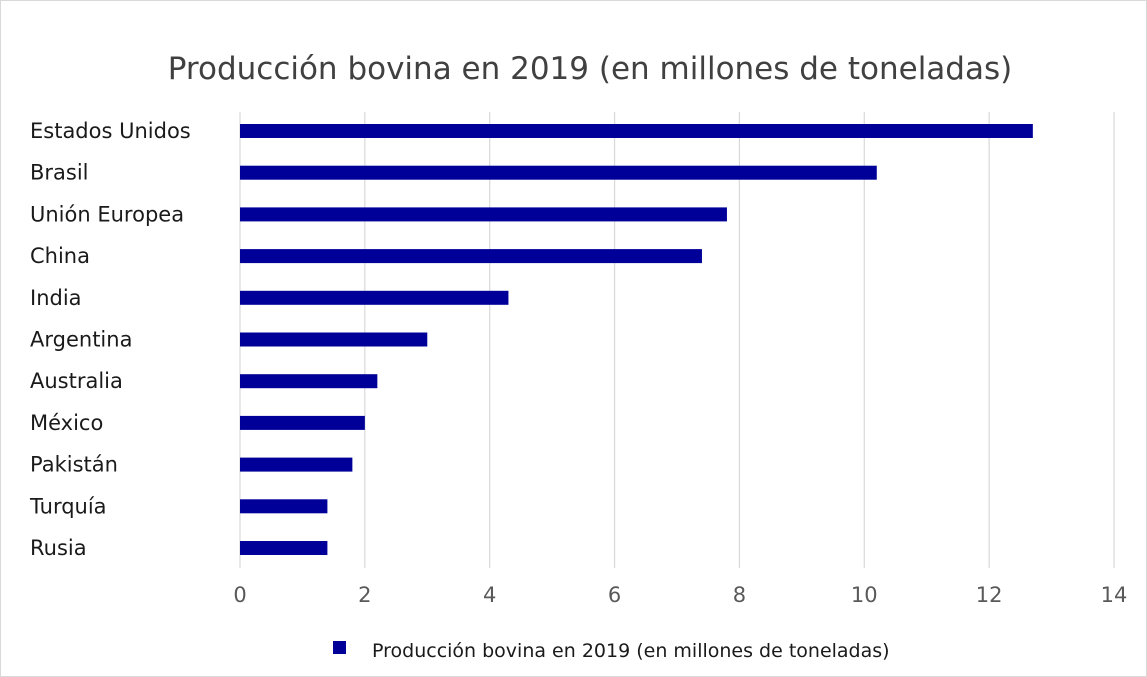  Describe the element at coordinates (60, 256) in the screenshot. I see `category-label: China` at that location.